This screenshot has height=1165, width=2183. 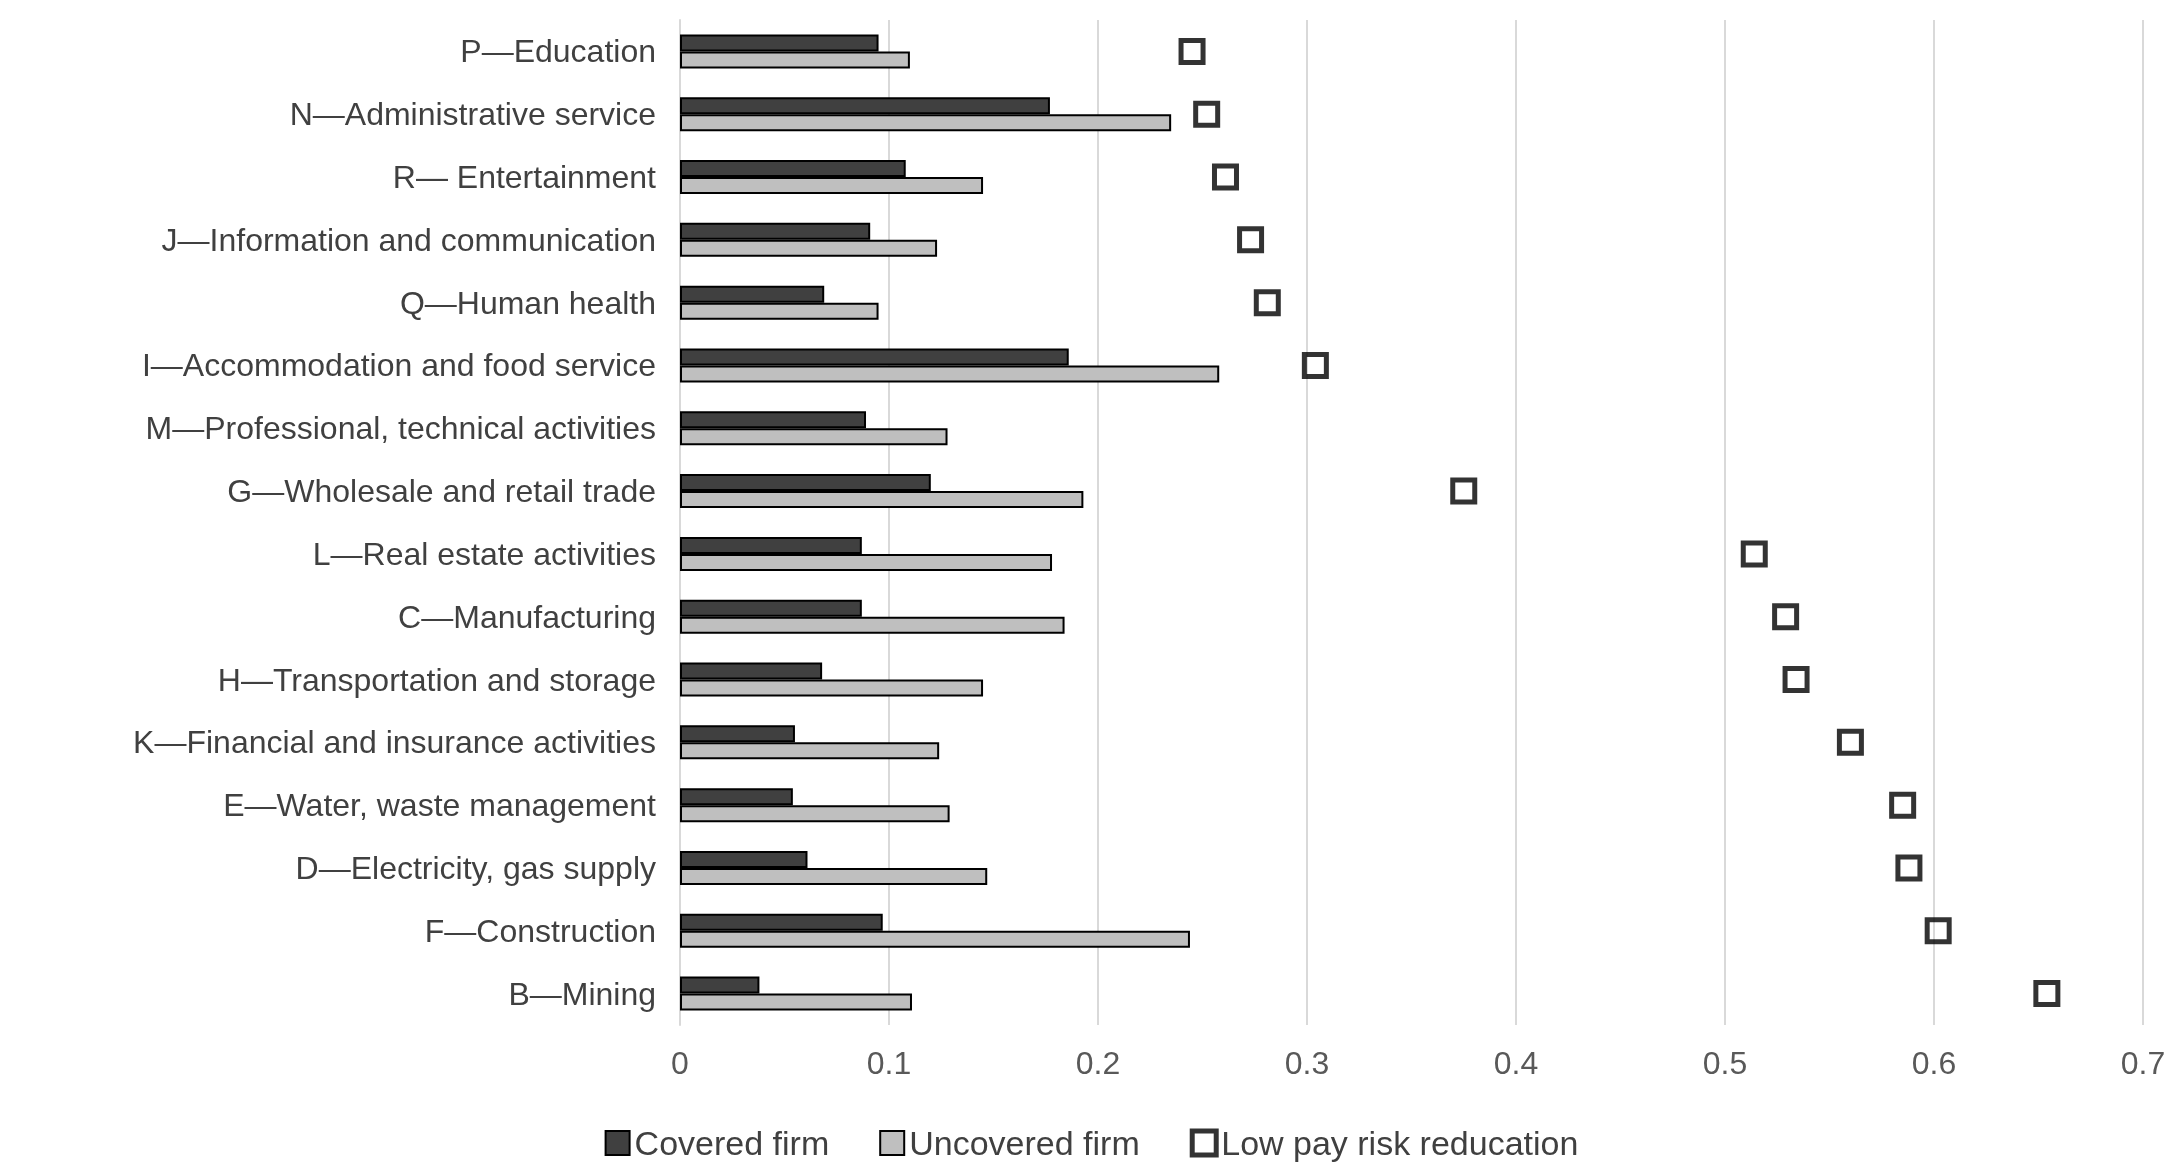 What do you see at coordinates (582, 993) in the screenshot?
I see `y-tick-label: B—Mining` at bounding box center [582, 993].